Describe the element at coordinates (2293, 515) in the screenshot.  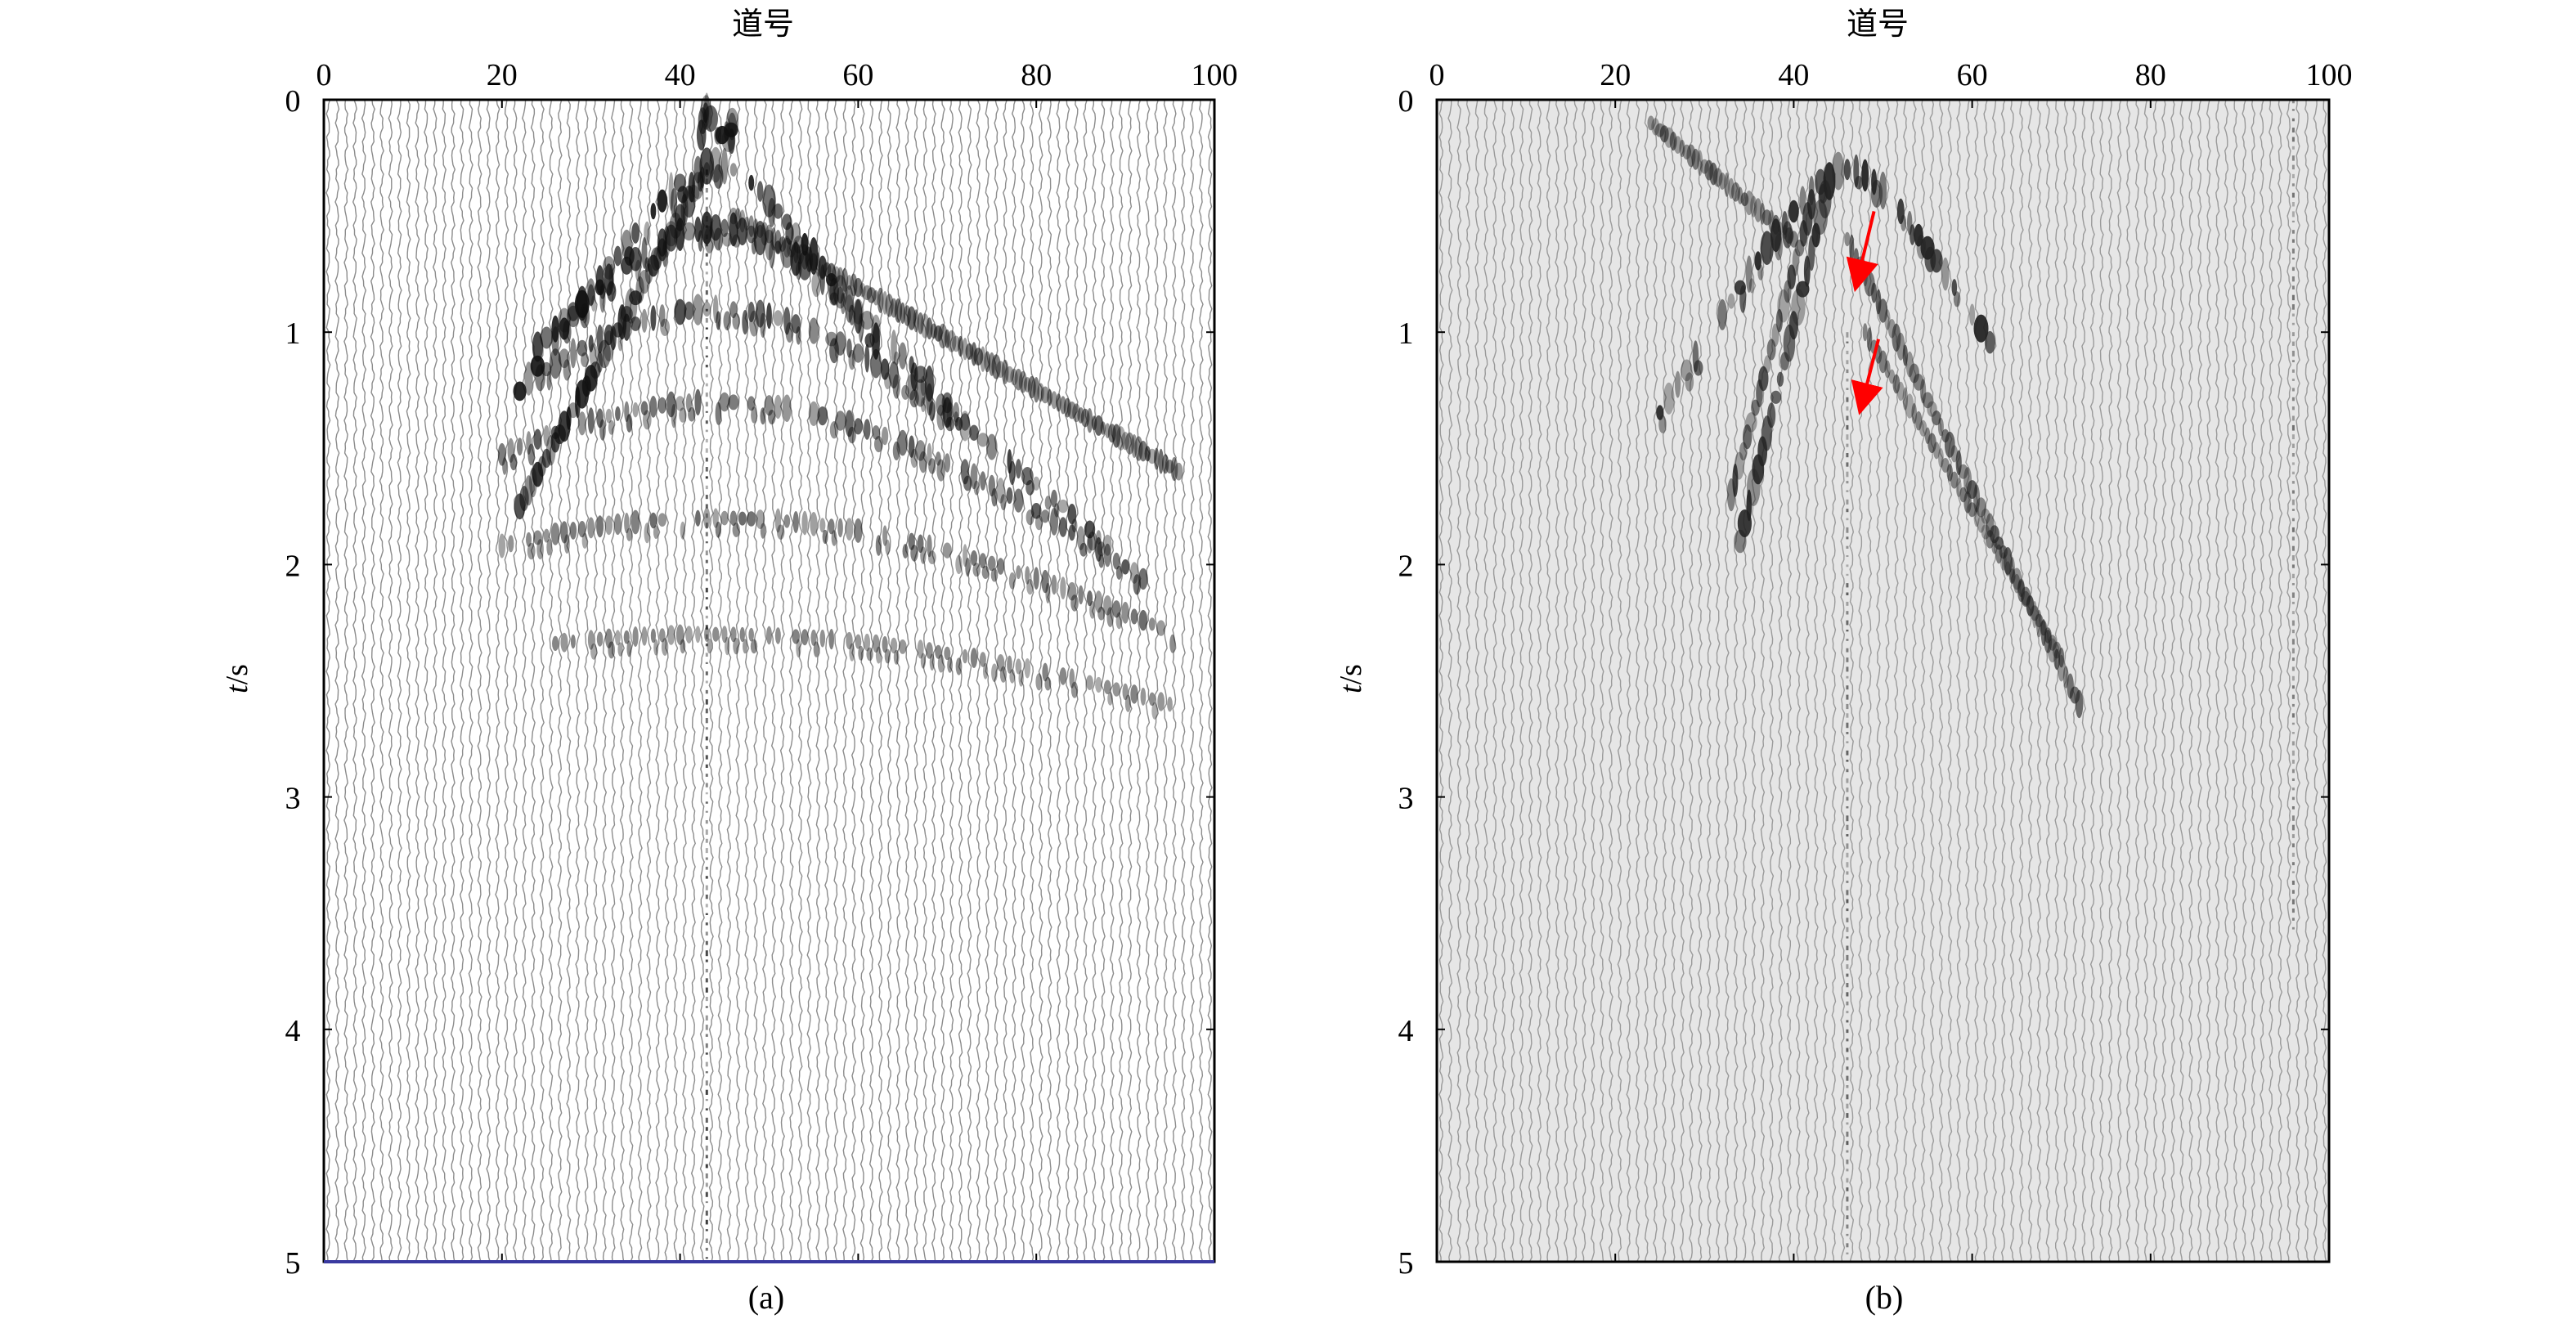
I see `seismic-event-vertical` at that location.